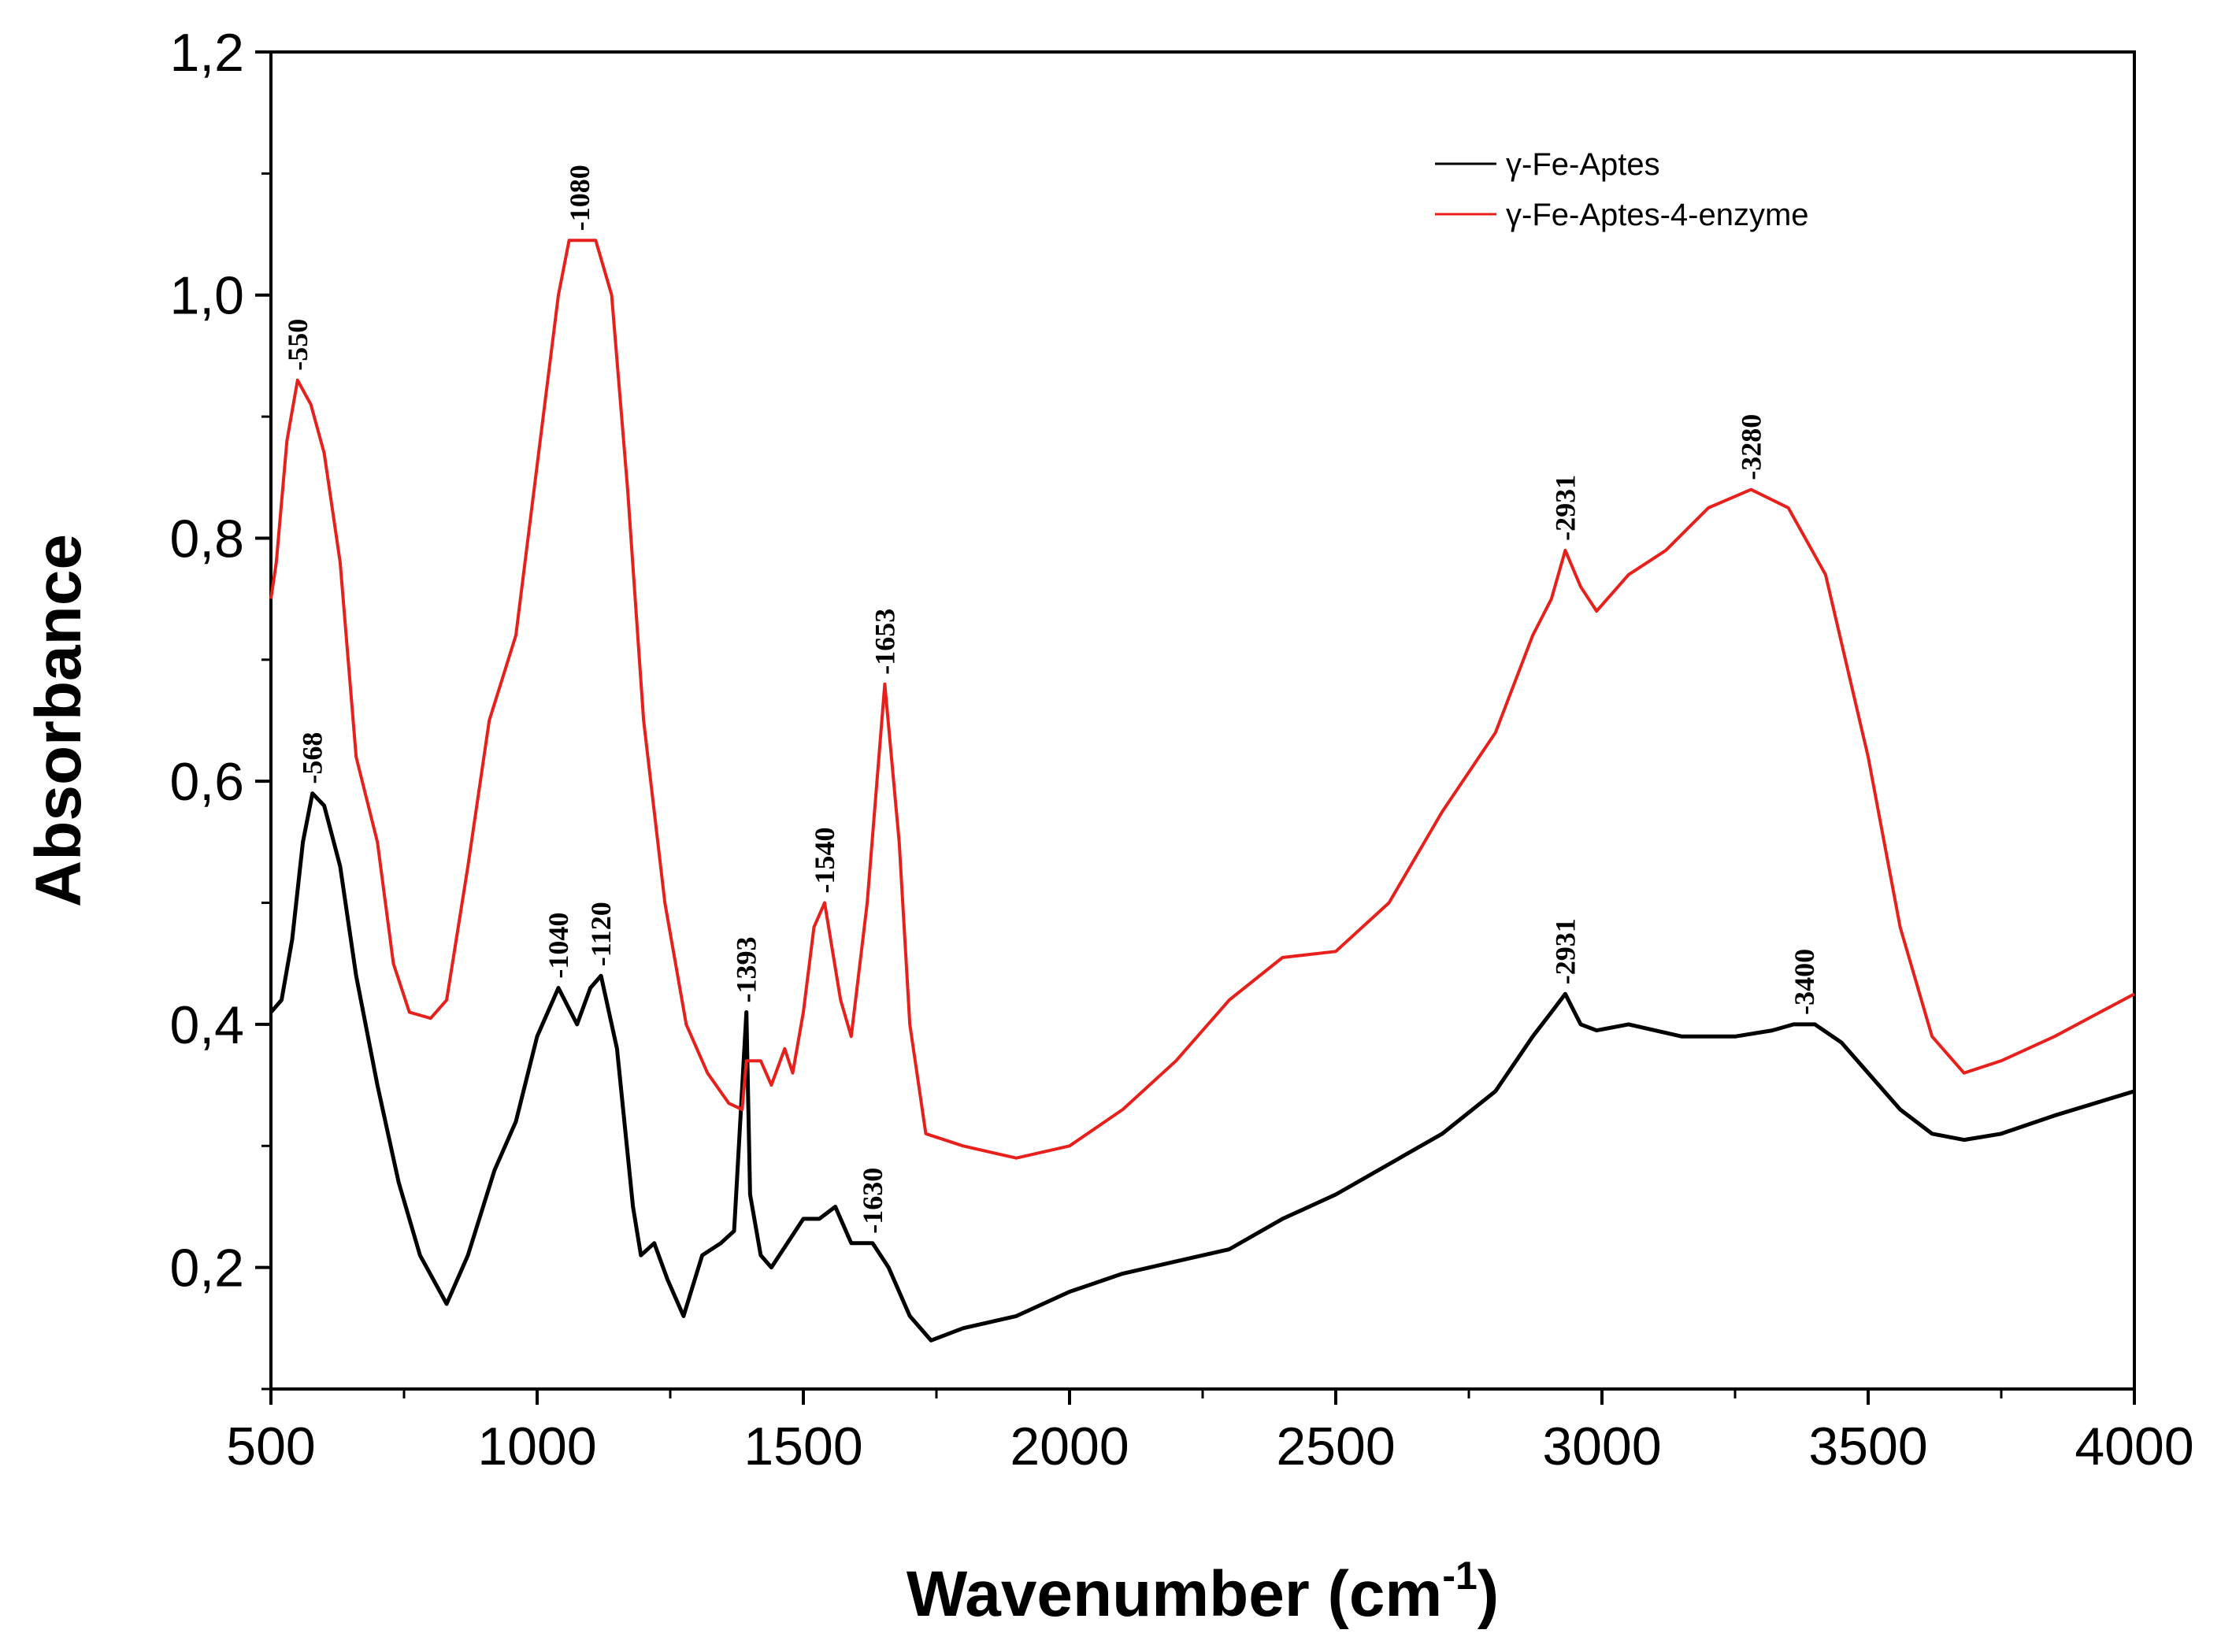 This screenshot has height=1652, width=2221. What do you see at coordinates (802, 1446) in the screenshot?
I see `x-tick-label: 1500` at bounding box center [802, 1446].